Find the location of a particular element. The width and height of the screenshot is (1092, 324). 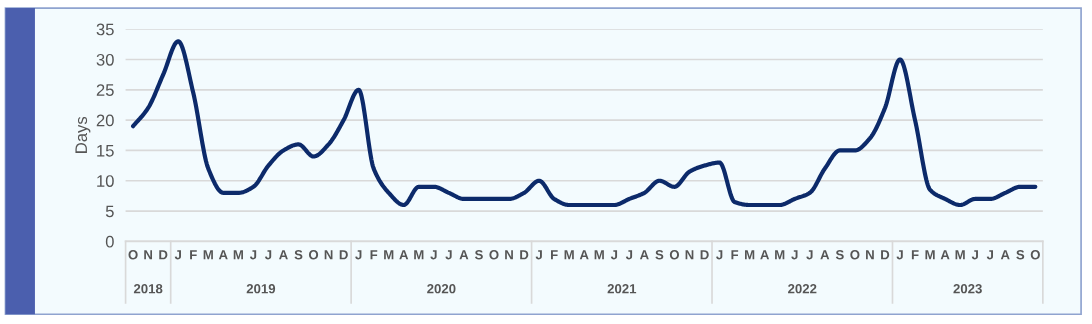

y-tick-label: 25 is located at coordinates (105, 90).